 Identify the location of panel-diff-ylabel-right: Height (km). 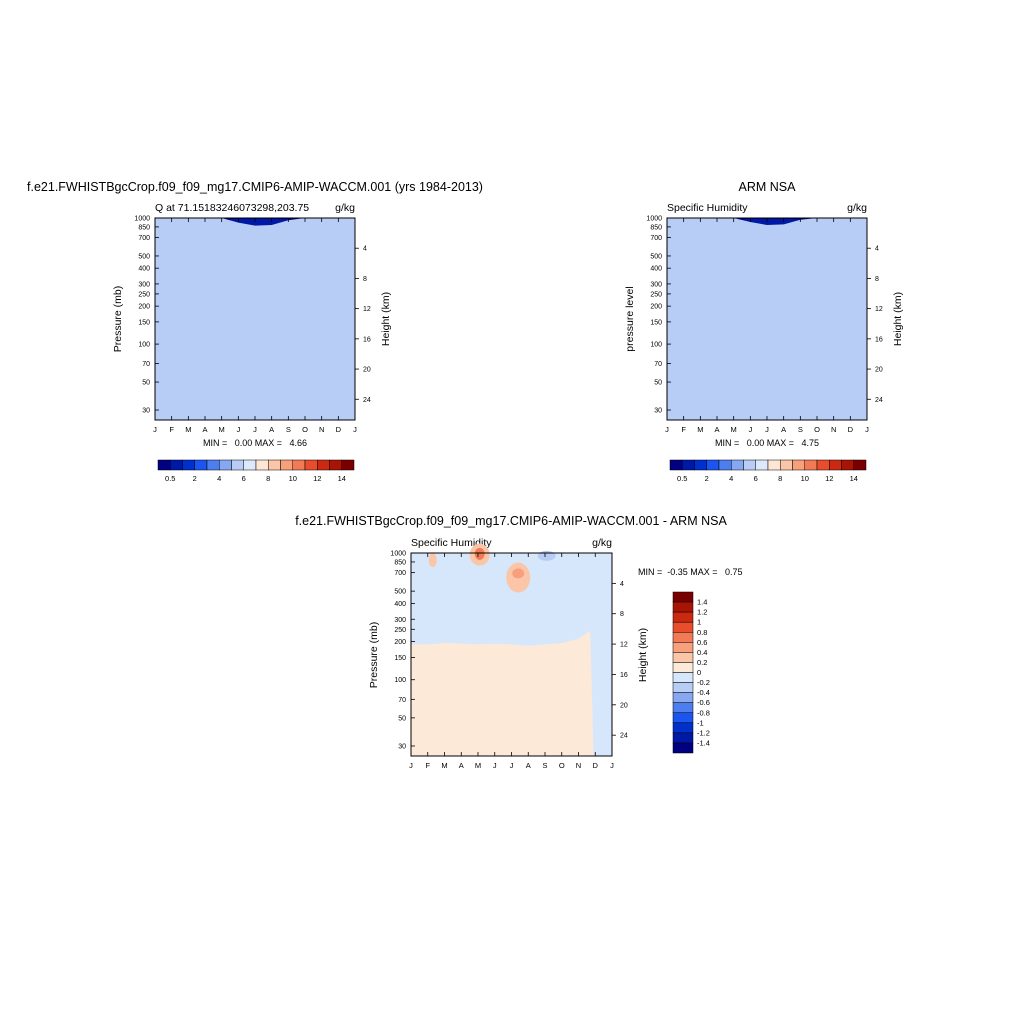
(643, 655).